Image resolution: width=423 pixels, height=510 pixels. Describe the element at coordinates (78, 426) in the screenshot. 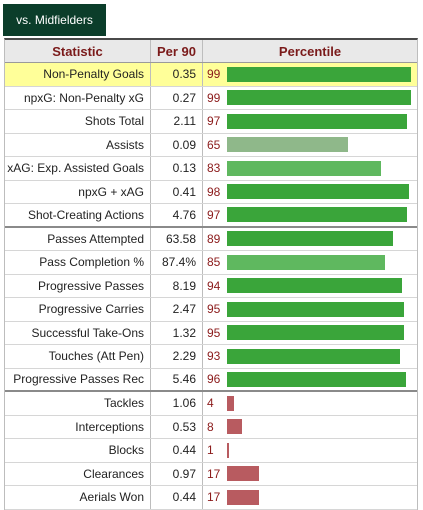

I see `stat-name: Interceptions` at that location.